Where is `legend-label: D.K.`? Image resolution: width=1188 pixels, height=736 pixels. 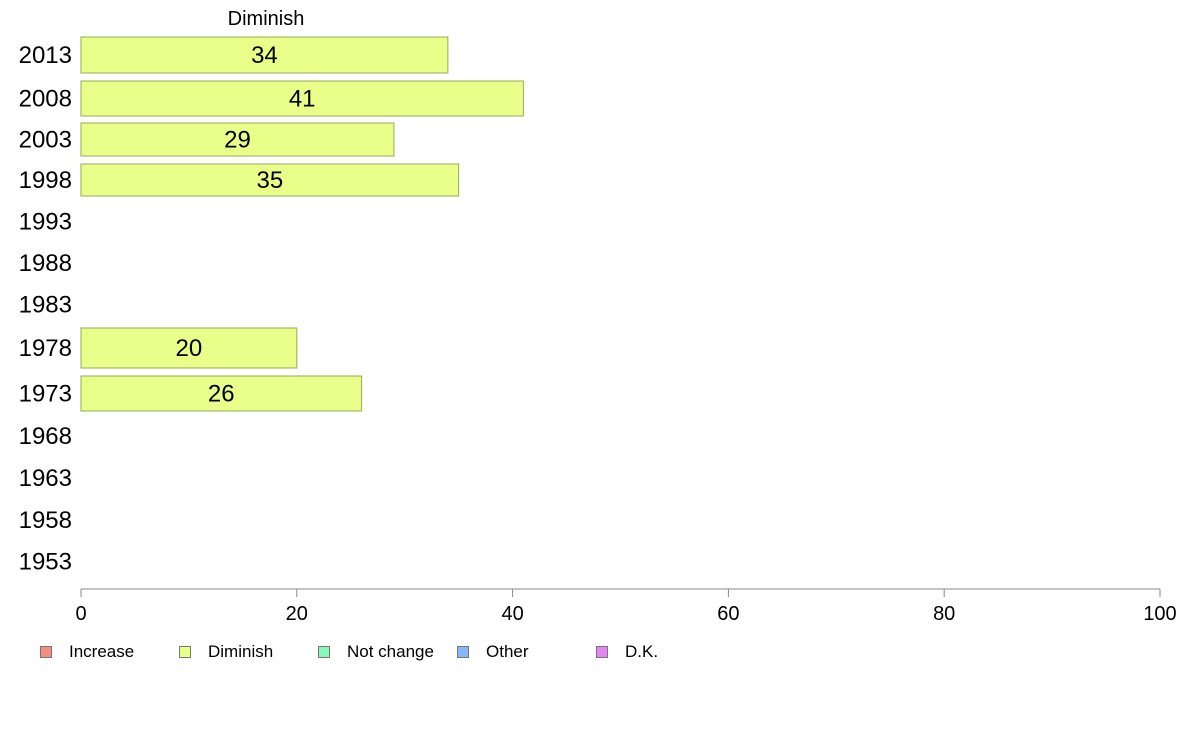 legend-label: D.K. is located at coordinates (642, 651).